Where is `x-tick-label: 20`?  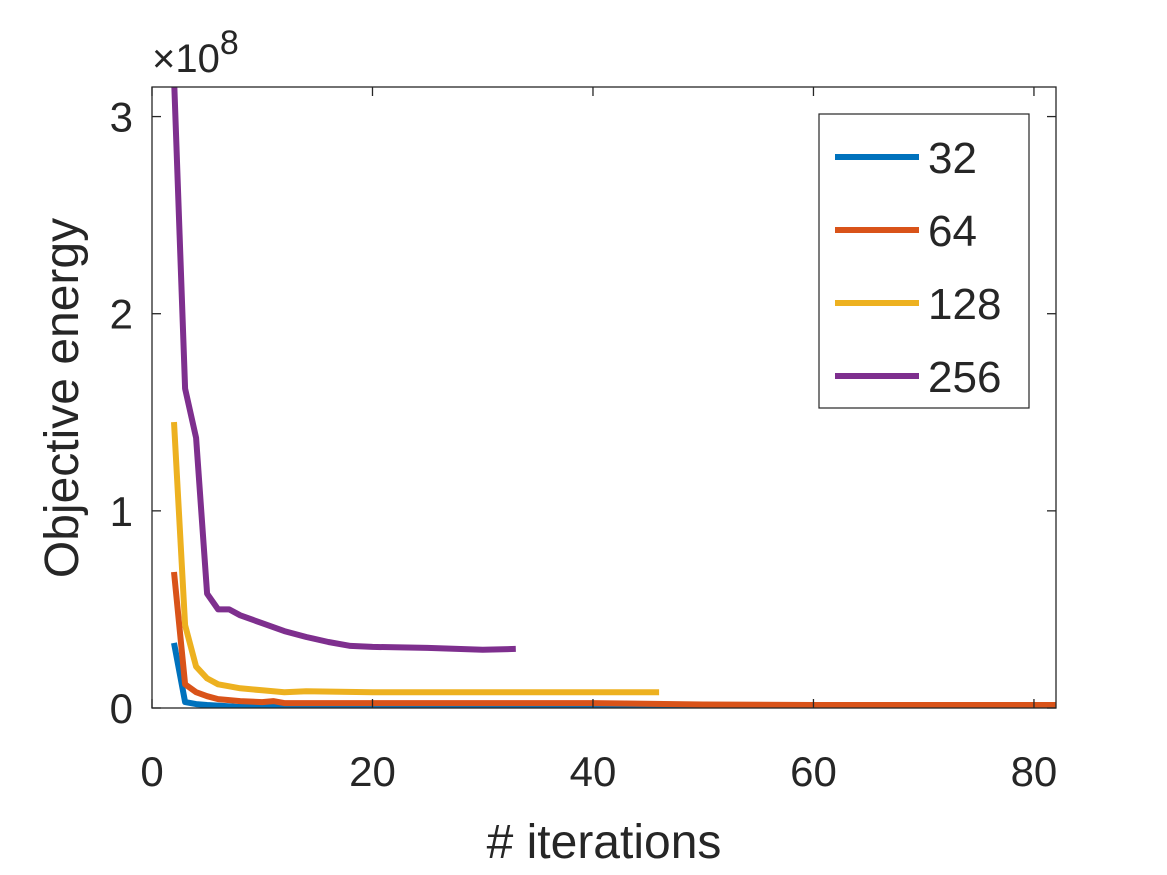
x-tick-label: 20 is located at coordinates (372, 771).